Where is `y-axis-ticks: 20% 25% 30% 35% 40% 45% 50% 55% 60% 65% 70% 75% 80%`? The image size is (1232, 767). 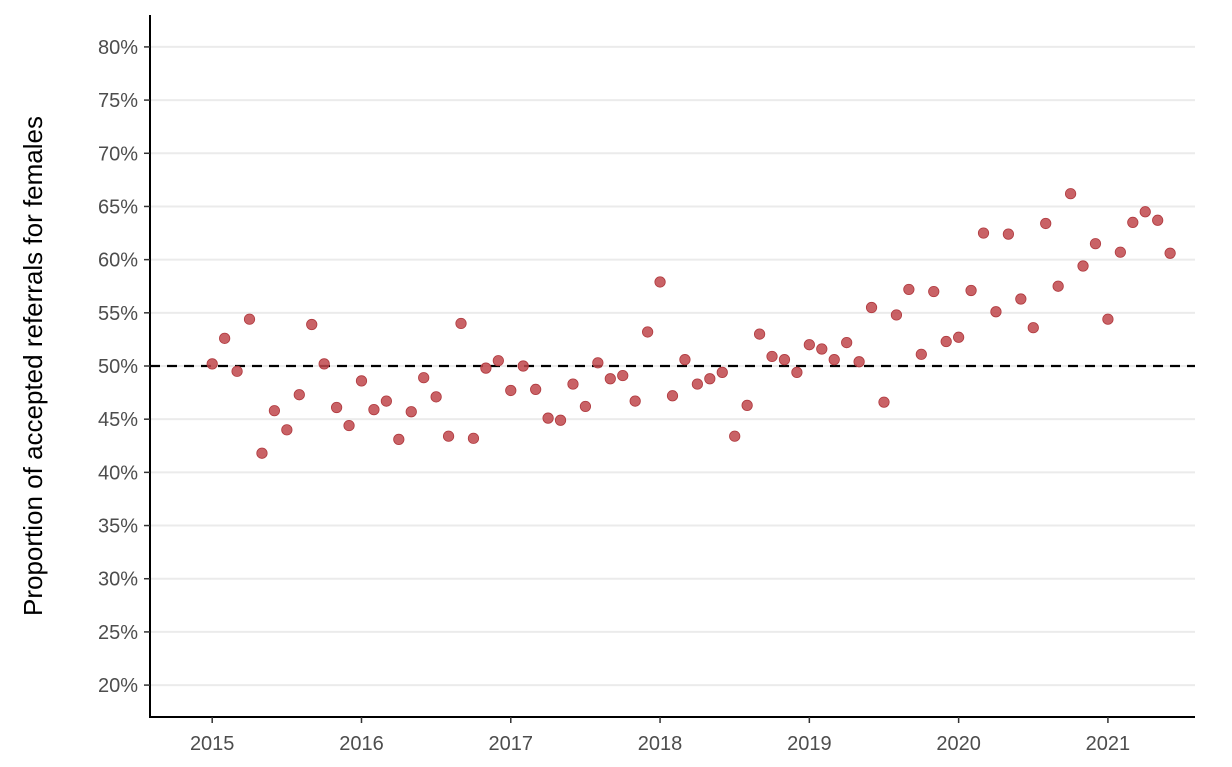
y-axis-ticks: 20% 25% 30% 35% 40% 45% 50% 55% 60% 65% 70% 75% 80% is located at coordinates (124, 367).